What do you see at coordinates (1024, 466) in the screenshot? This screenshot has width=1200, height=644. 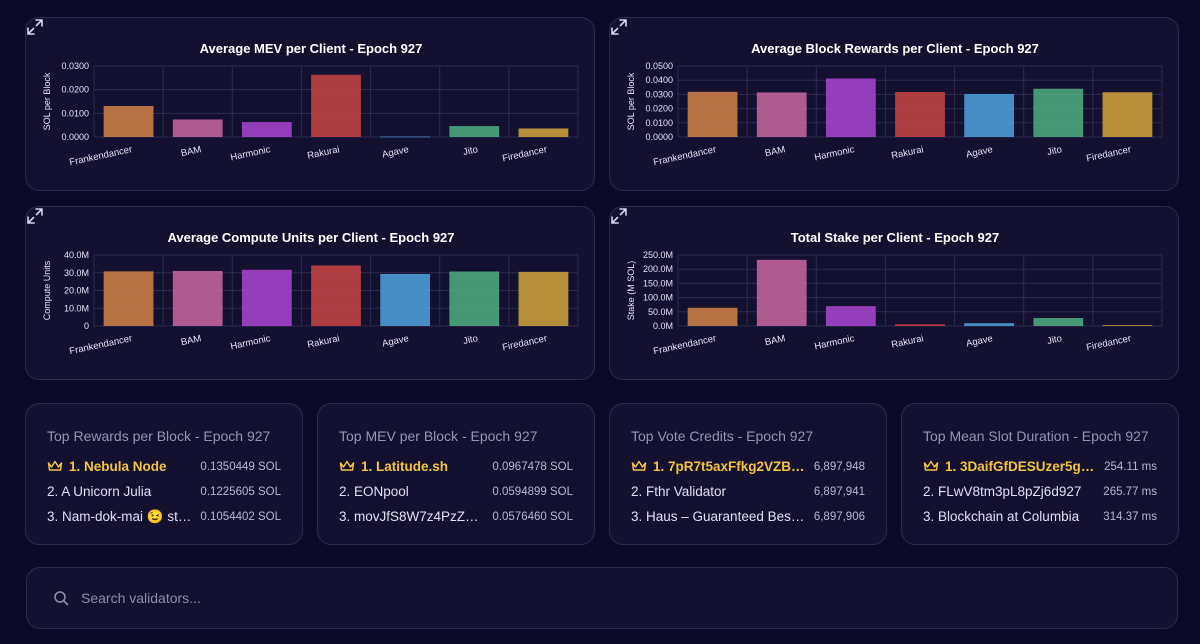 I see `stat-row-label: 1. 3DaifGfDESUzer5ggqr` at bounding box center [1024, 466].